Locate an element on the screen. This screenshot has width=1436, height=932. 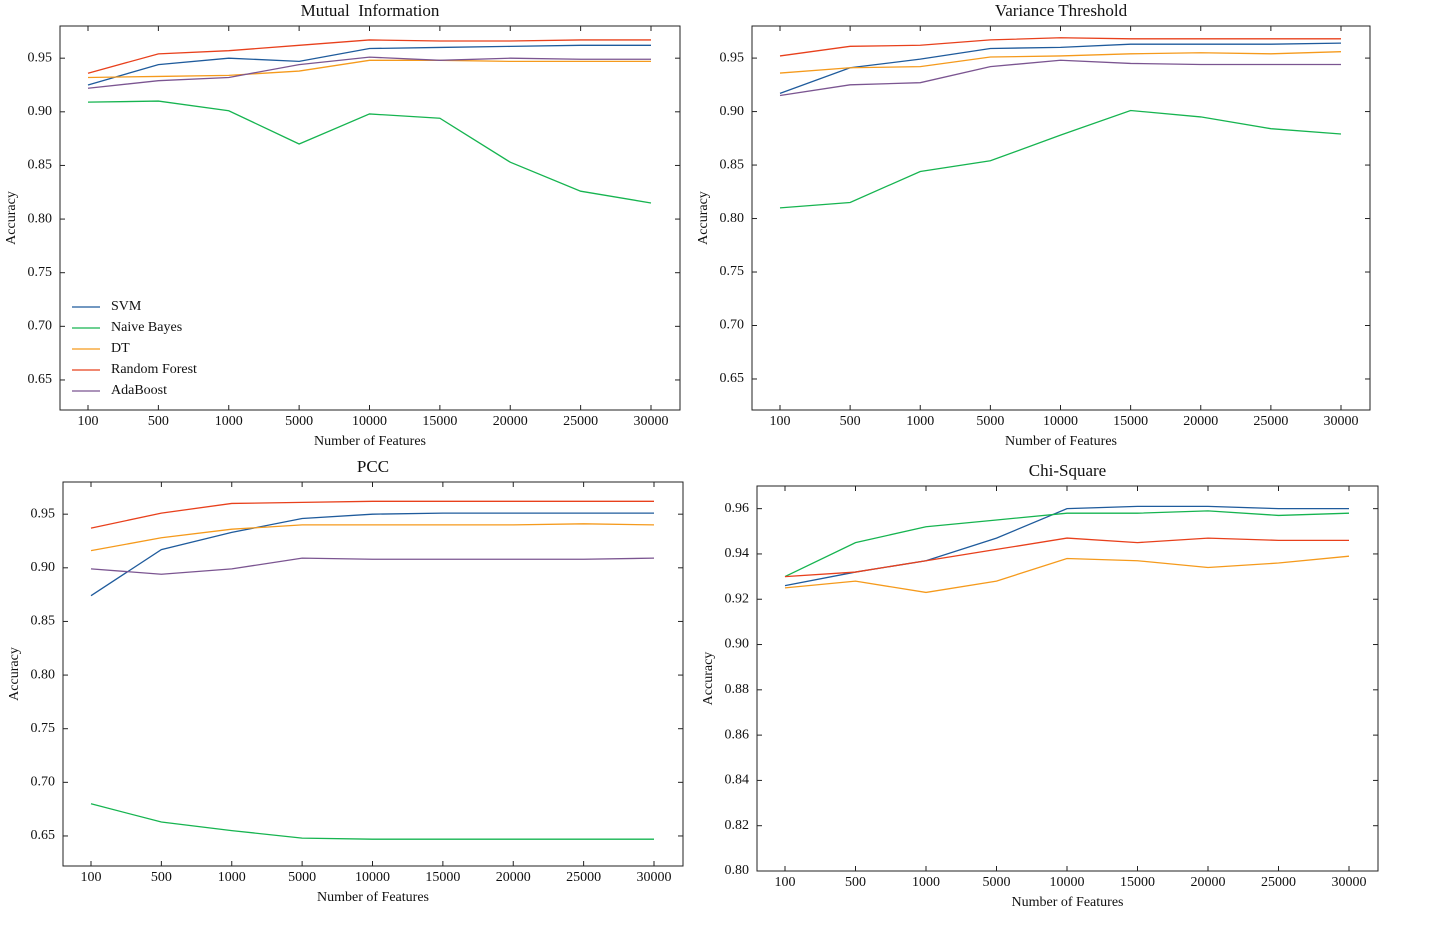
y-tick-label: 0.94 is located at coordinates (737, 553).